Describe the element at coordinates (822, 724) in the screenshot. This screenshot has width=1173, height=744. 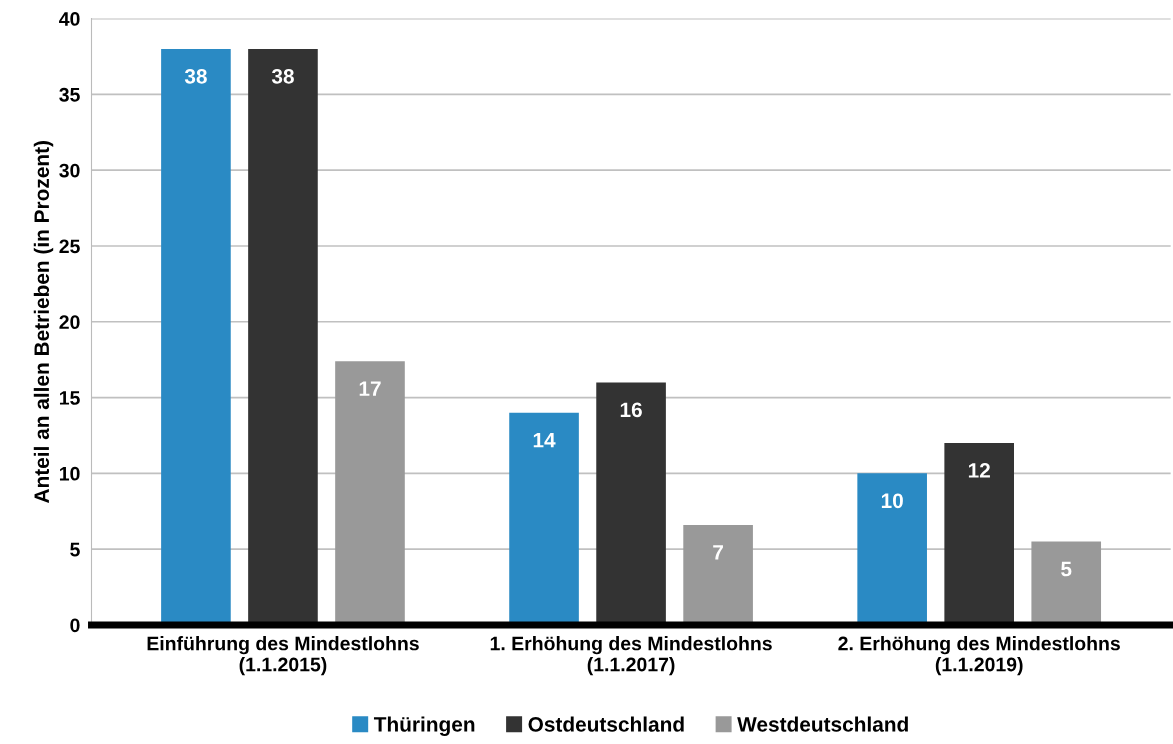
I see `legend-label: Westdeutschland` at that location.